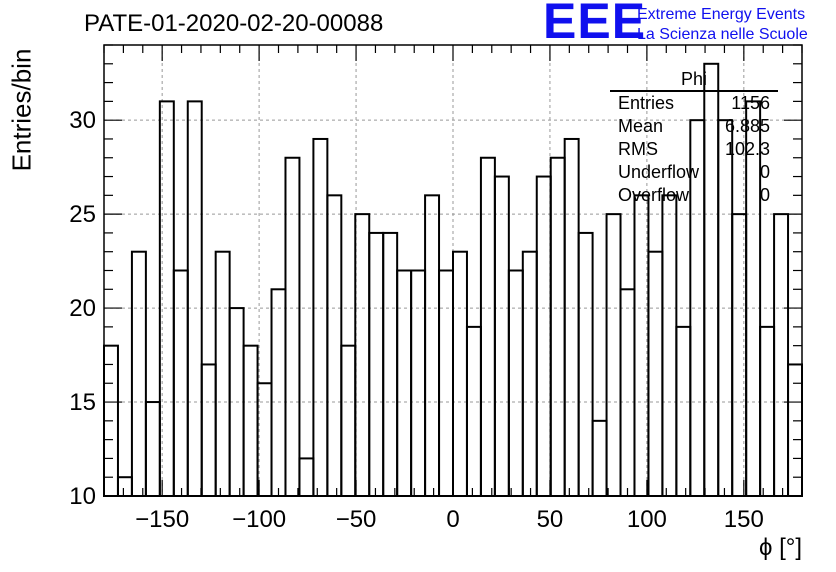 The image size is (836, 572). What do you see at coordinates (82, 120) in the screenshot?
I see `y-tick-label: 30` at bounding box center [82, 120].